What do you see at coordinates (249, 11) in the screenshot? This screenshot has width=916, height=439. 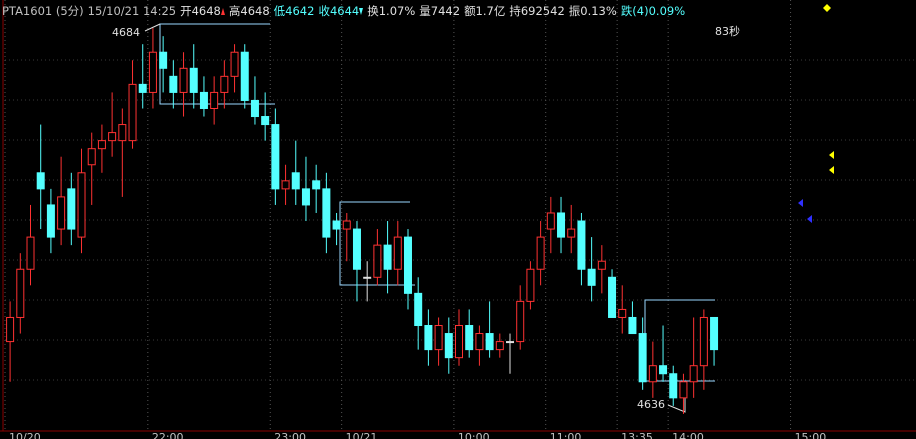 I see `header-item: 高4648` at bounding box center [249, 11].